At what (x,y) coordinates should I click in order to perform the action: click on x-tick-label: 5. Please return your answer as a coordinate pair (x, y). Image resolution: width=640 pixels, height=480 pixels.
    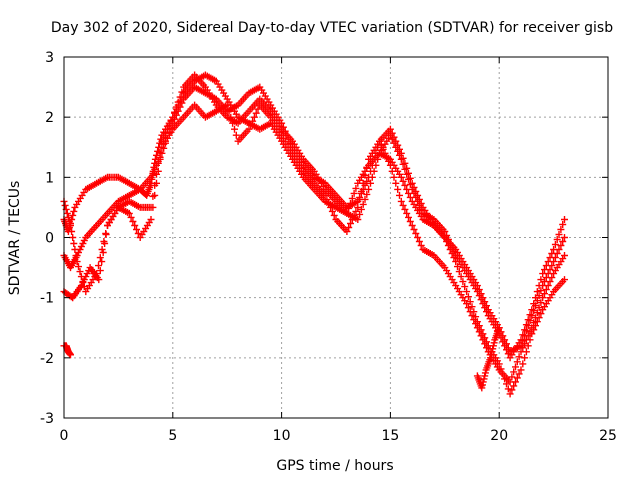
    Looking at the image, I should click on (172, 436).